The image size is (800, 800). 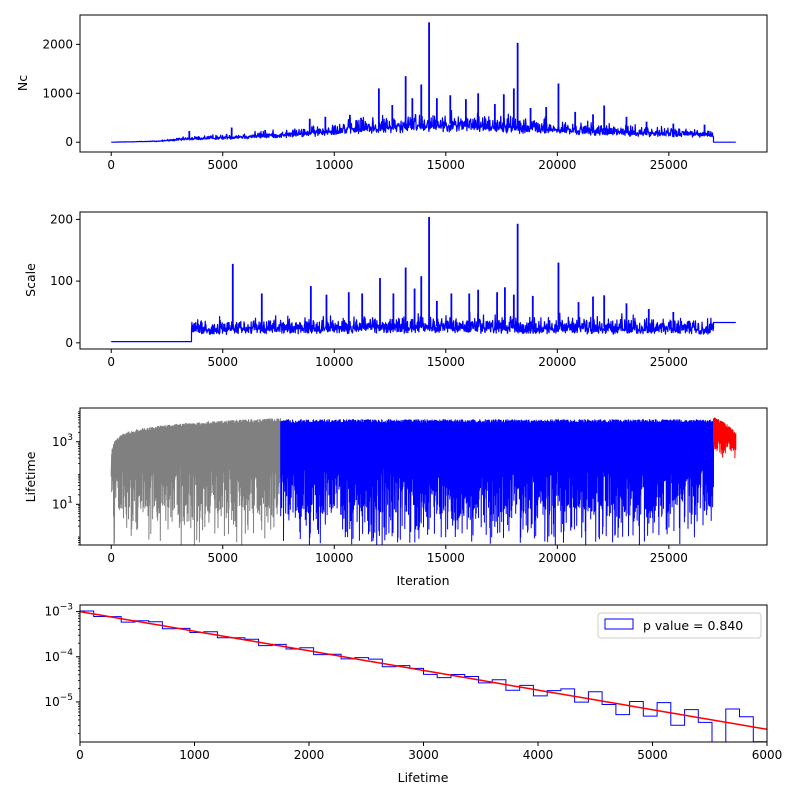 I want to click on lifetime-trace-sampling, so click(x=497, y=482).